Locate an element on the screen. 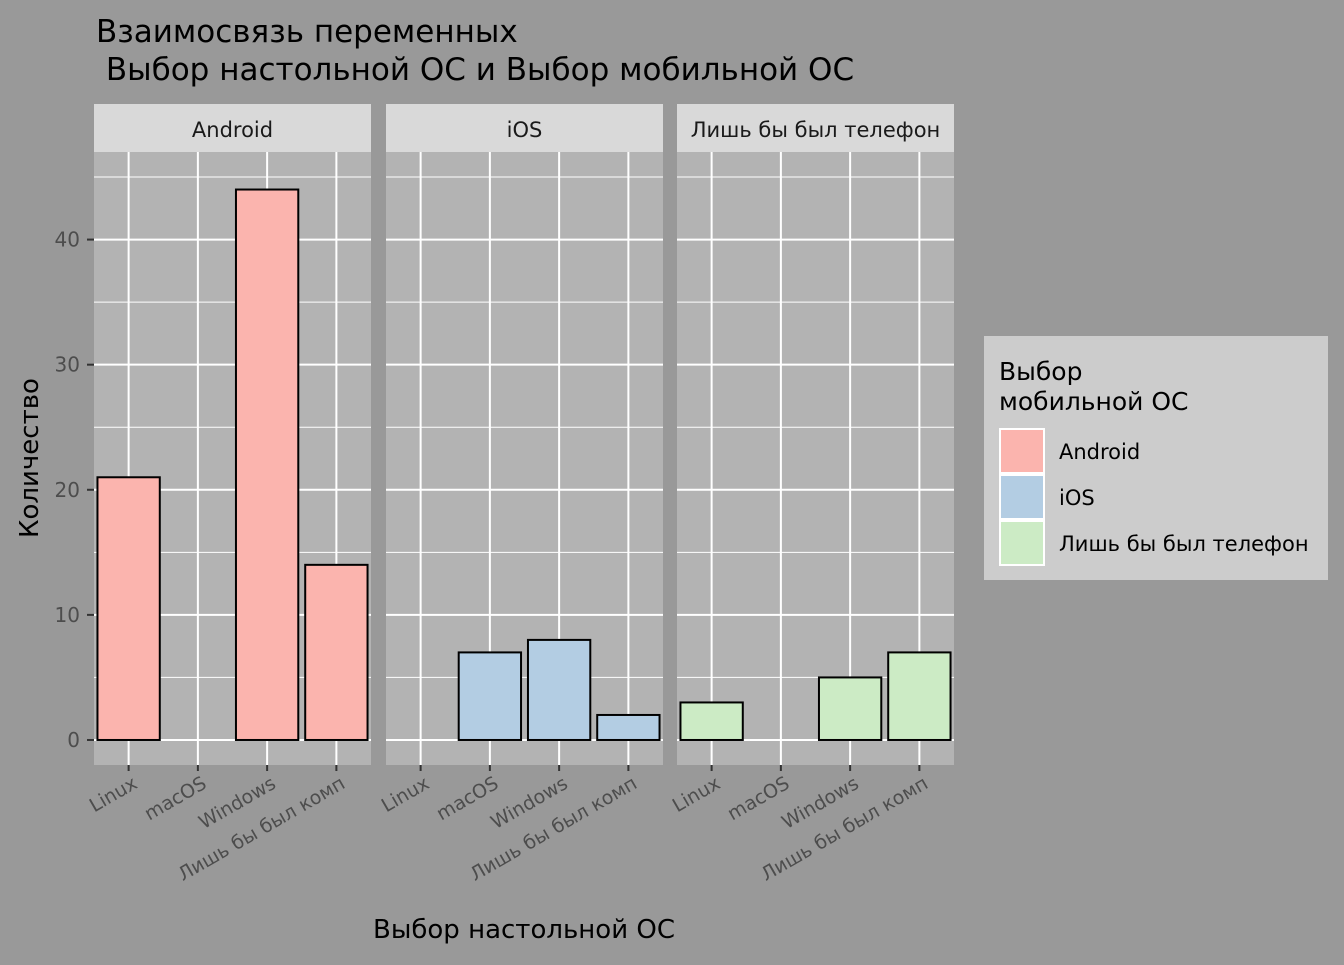  chart-title-line1: Взаимосвязь переменных is located at coordinates (307, 32).